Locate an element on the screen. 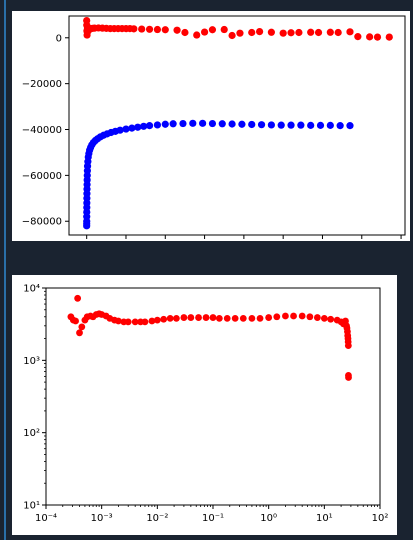 This screenshot has height=540, width=413. x-tick-label: 10¹ is located at coordinates (324, 518).